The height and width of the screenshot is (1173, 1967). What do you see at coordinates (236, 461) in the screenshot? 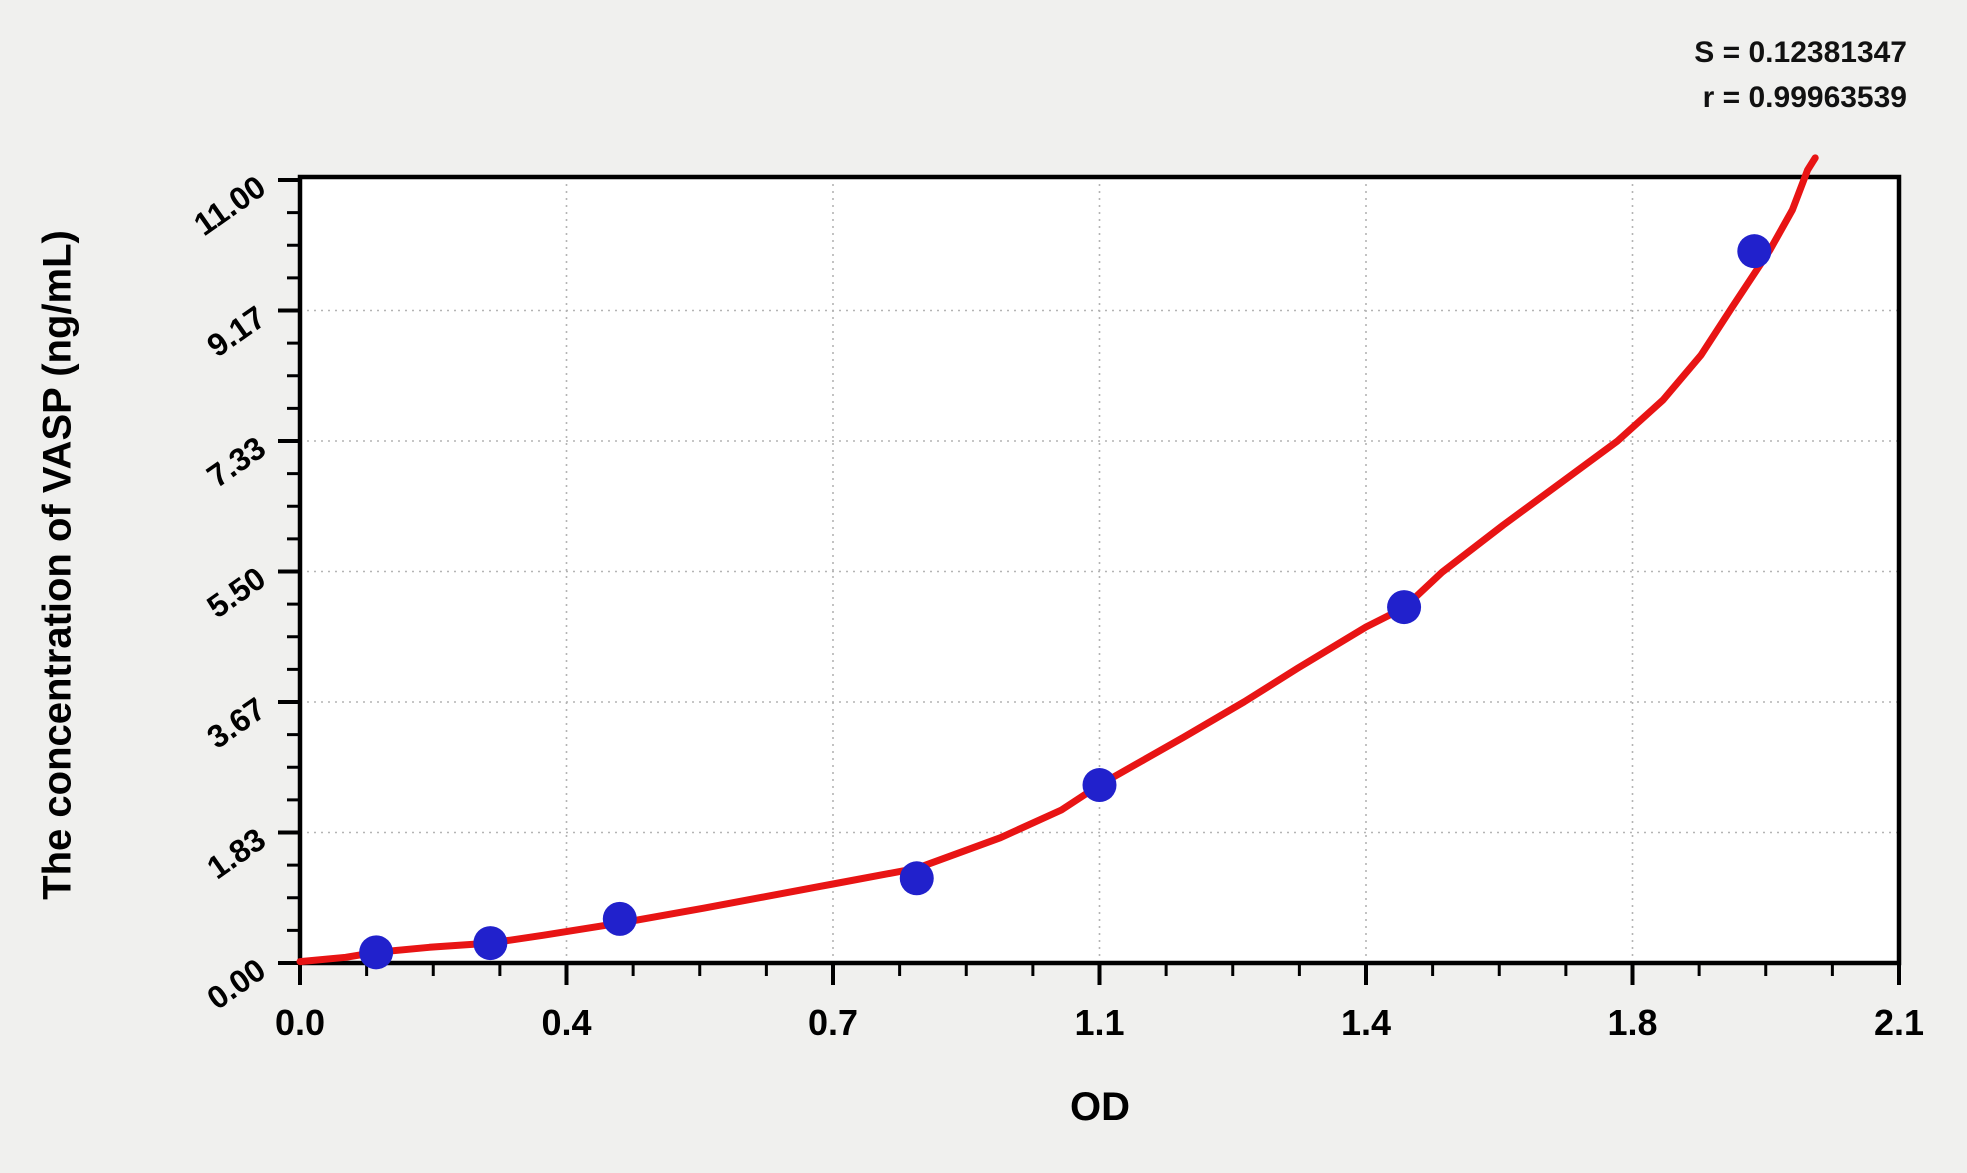
I see `y-tick-label: 7.33` at bounding box center [236, 461].